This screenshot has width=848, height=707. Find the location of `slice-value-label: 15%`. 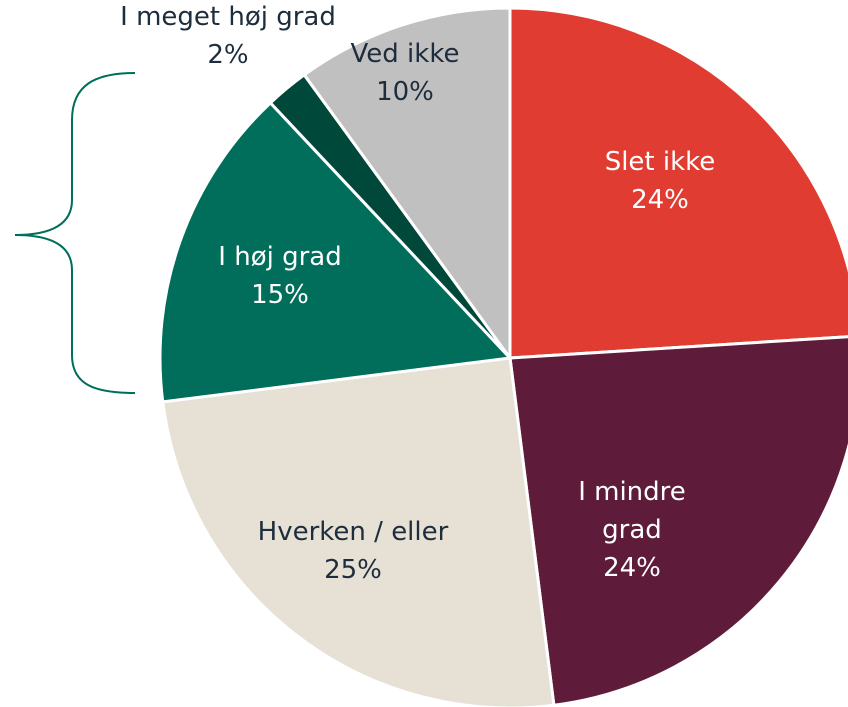

slice-value-label: 15% is located at coordinates (280, 295).